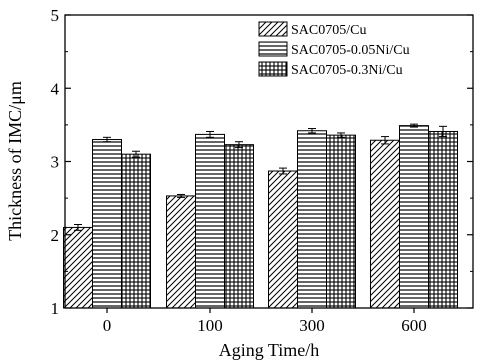  Describe the element at coordinates (239, 226) in the screenshot. I see `bar-SAC0705-0.3Ni/Cu-100` at that location.